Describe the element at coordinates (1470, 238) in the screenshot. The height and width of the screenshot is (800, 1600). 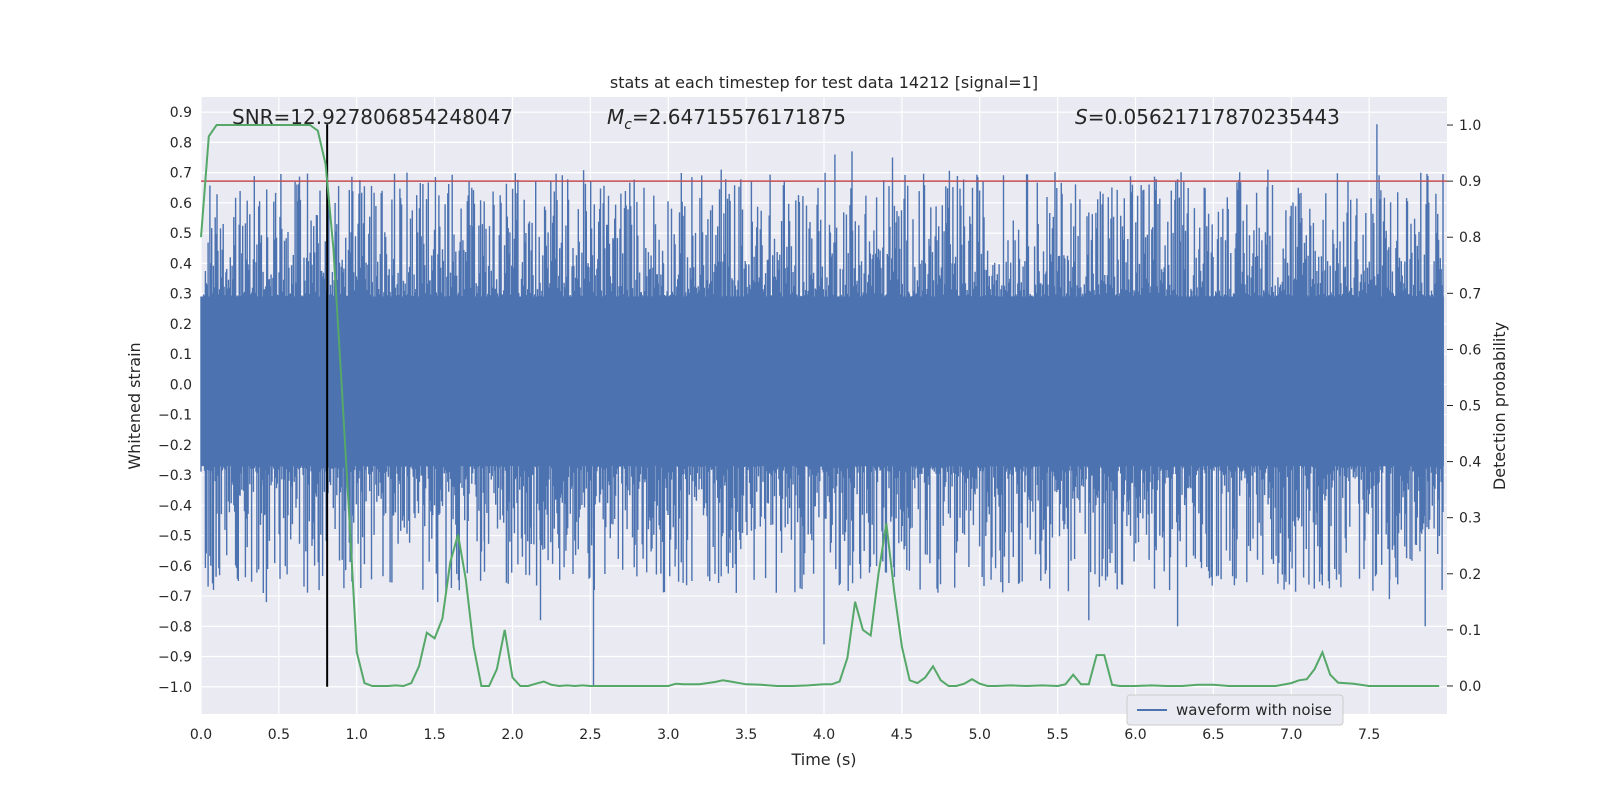
I see `y2-tick-label: 0.8` at that location.